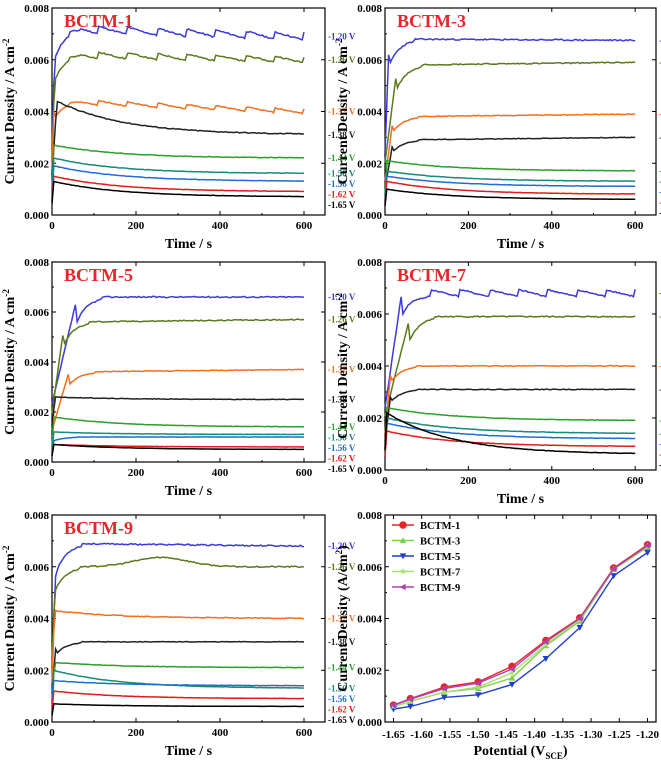 This screenshot has height=762, width=661. Describe the element at coordinates (440, 526) in the screenshot. I see `legend-label: BCTM-1` at that location.